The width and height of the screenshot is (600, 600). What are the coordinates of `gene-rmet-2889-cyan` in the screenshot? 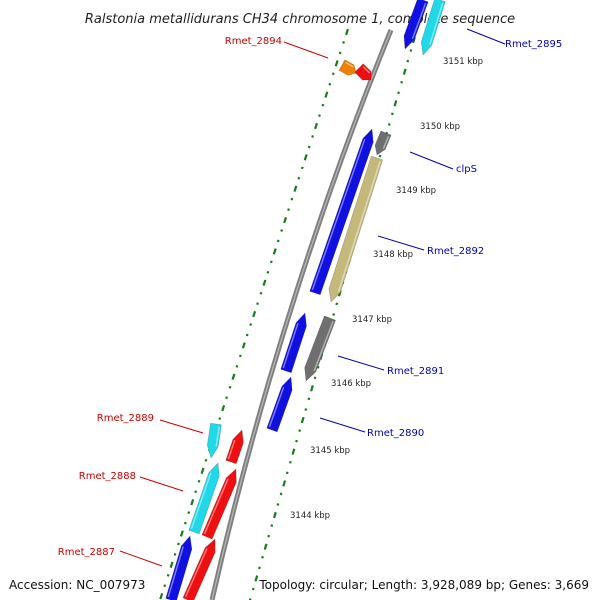 It's located at (214, 440).